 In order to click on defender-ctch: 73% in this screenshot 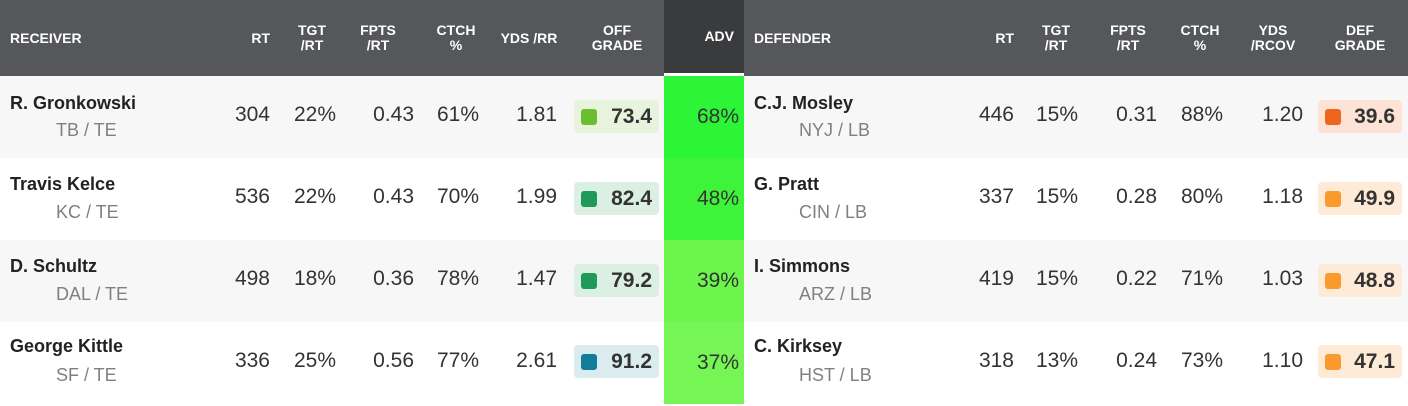, I will do `click(1201, 360)`.